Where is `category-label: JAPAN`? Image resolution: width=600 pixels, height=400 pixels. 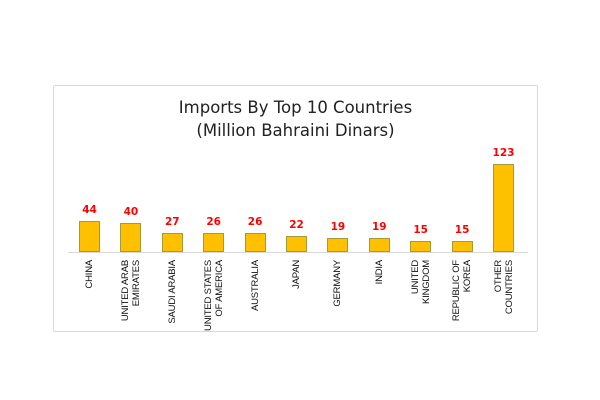
category-label: JAPAN is located at coordinates (296, 295).